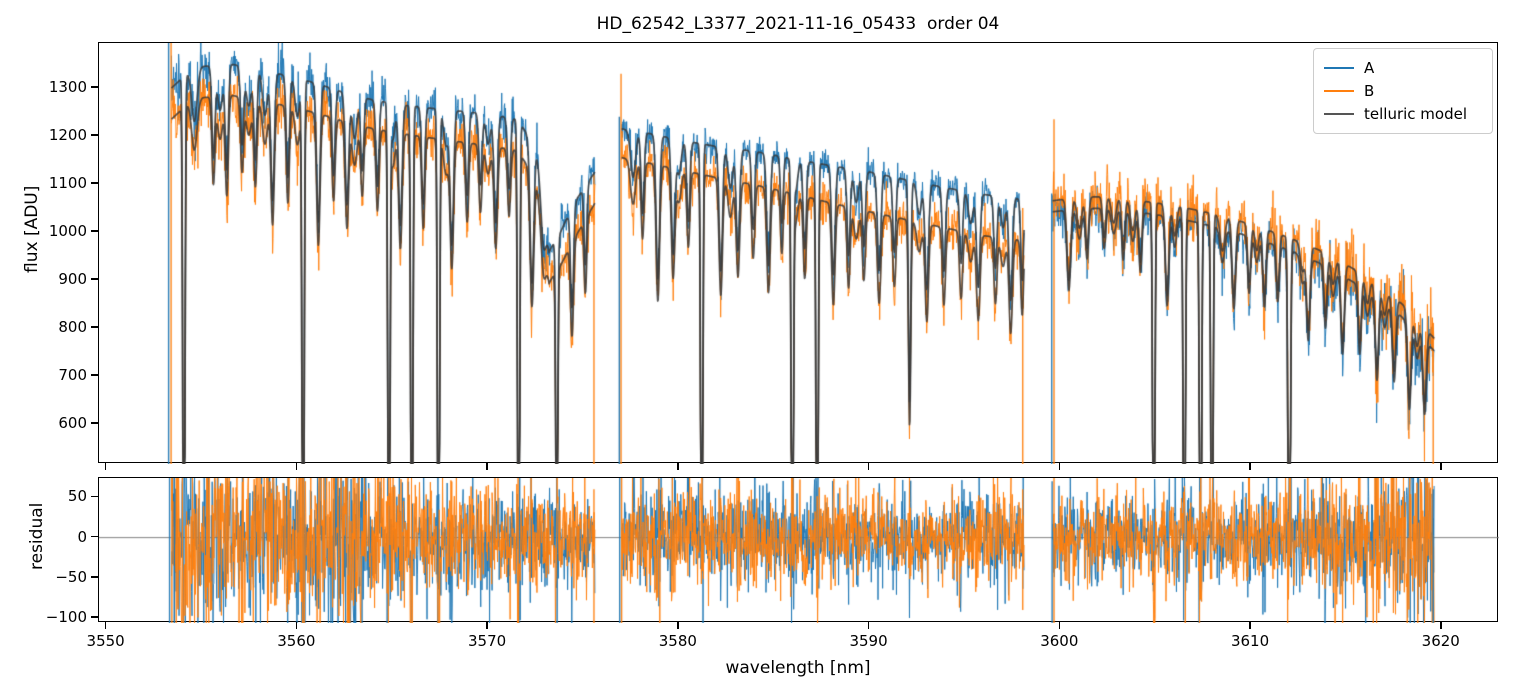  I want to click on x-tick-label: 3570, so click(487, 641).